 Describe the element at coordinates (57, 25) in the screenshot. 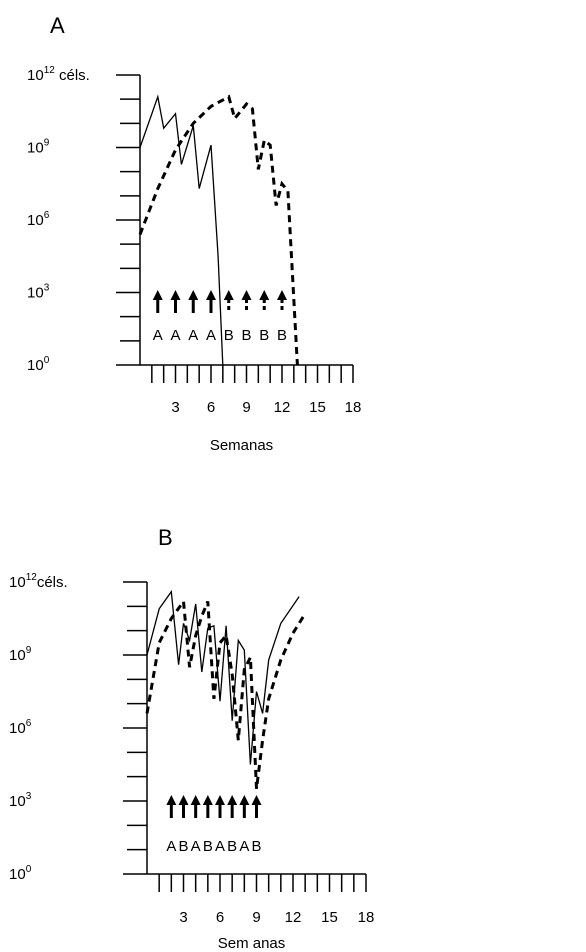

I see `panel-label: A` at that location.